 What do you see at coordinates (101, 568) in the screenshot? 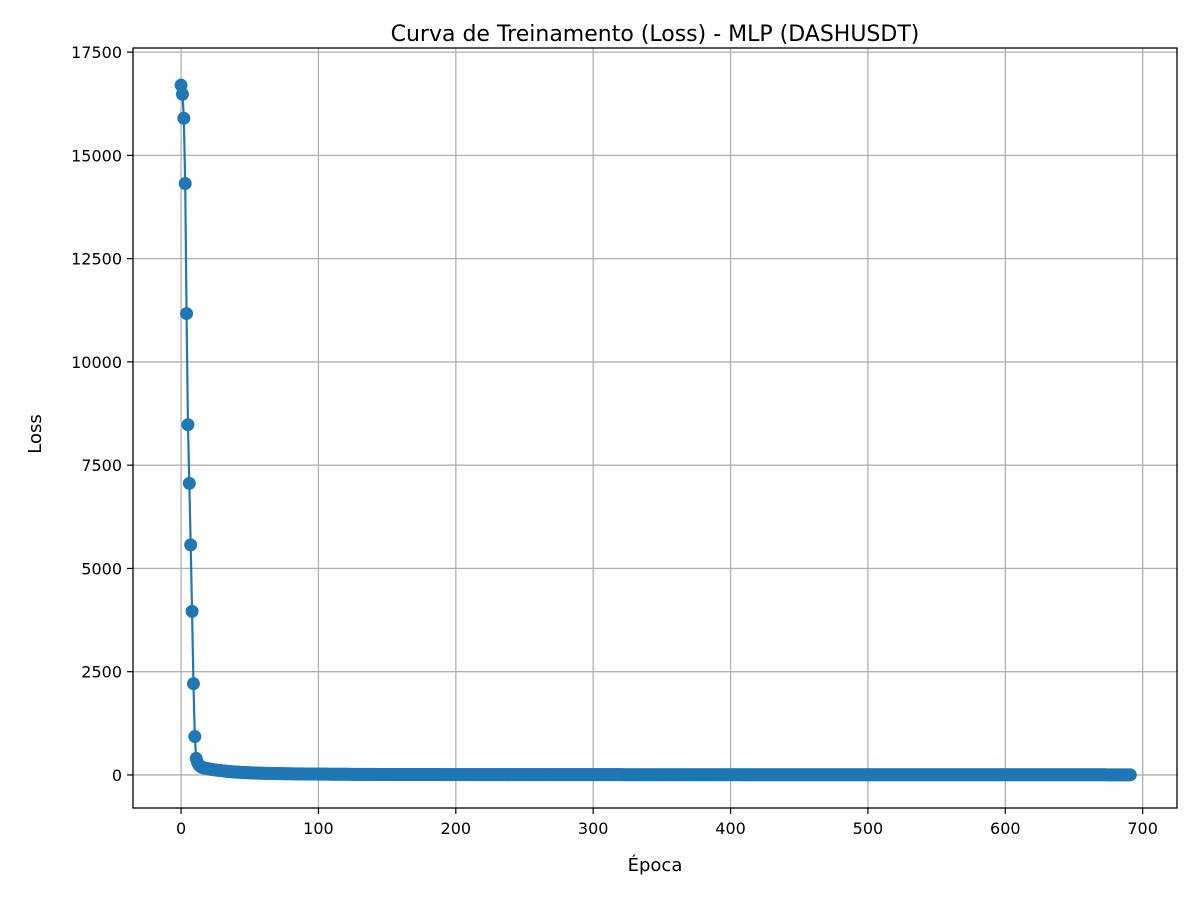
I see `y-tick-label: 5000` at bounding box center [101, 568].